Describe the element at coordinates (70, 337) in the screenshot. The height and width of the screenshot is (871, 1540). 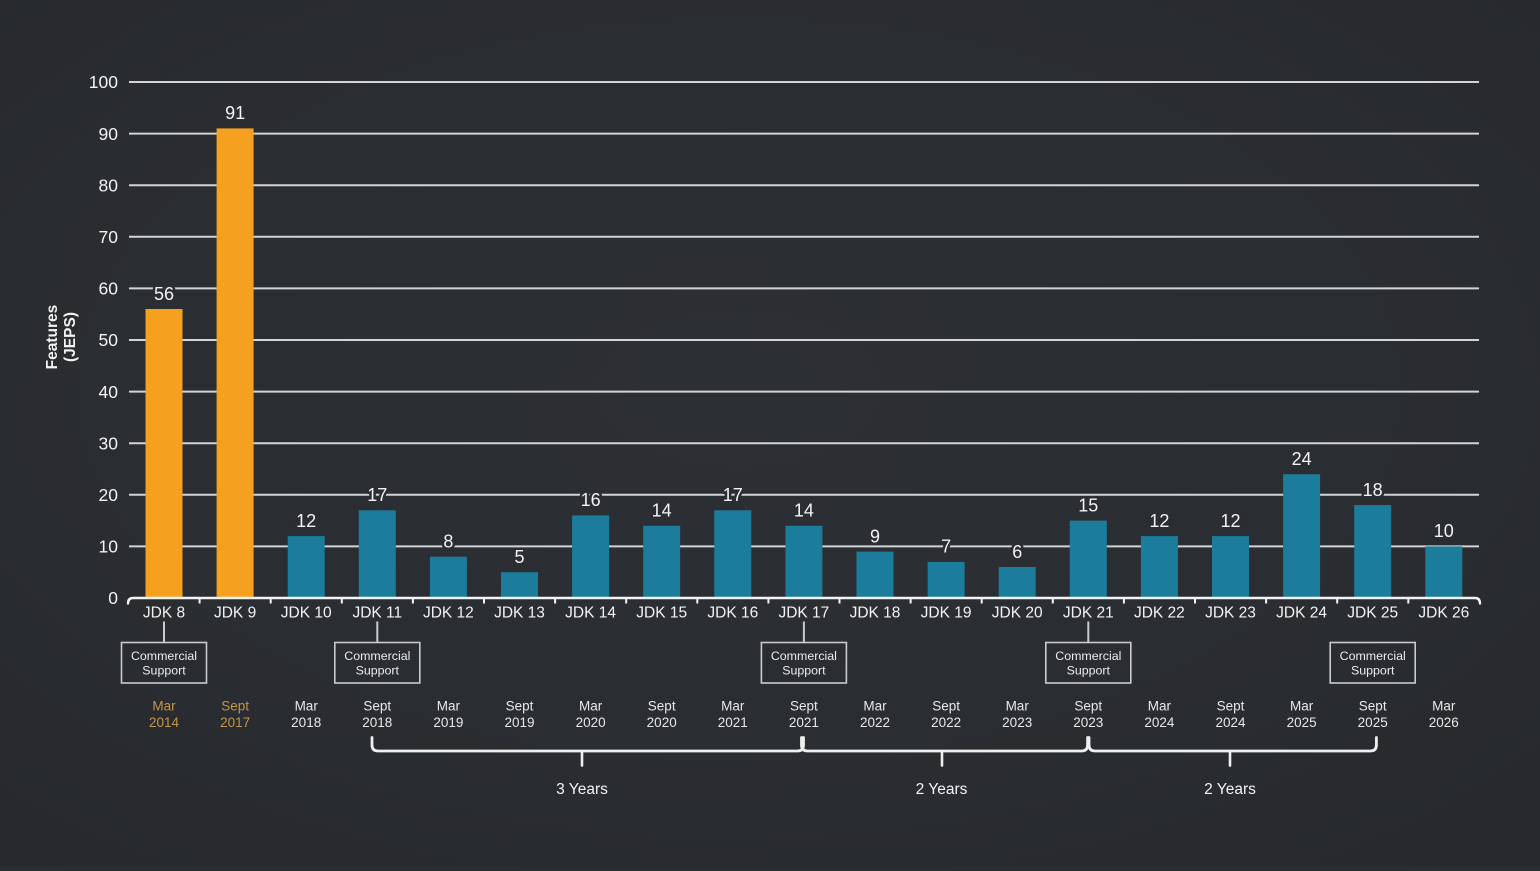
I see `svg-text: (JEPS)` at that location.